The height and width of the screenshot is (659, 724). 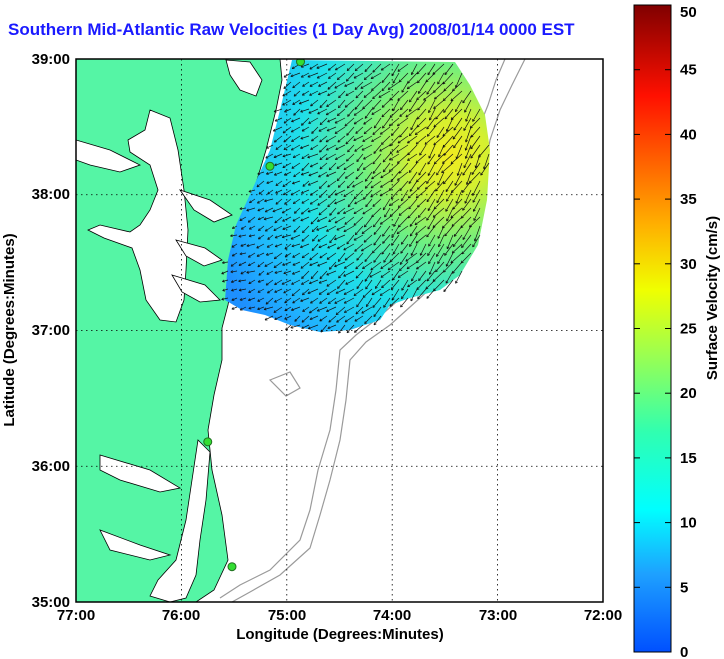 What do you see at coordinates (688, 70) in the screenshot?
I see `colorbar-tick-label: 45` at bounding box center [688, 70].